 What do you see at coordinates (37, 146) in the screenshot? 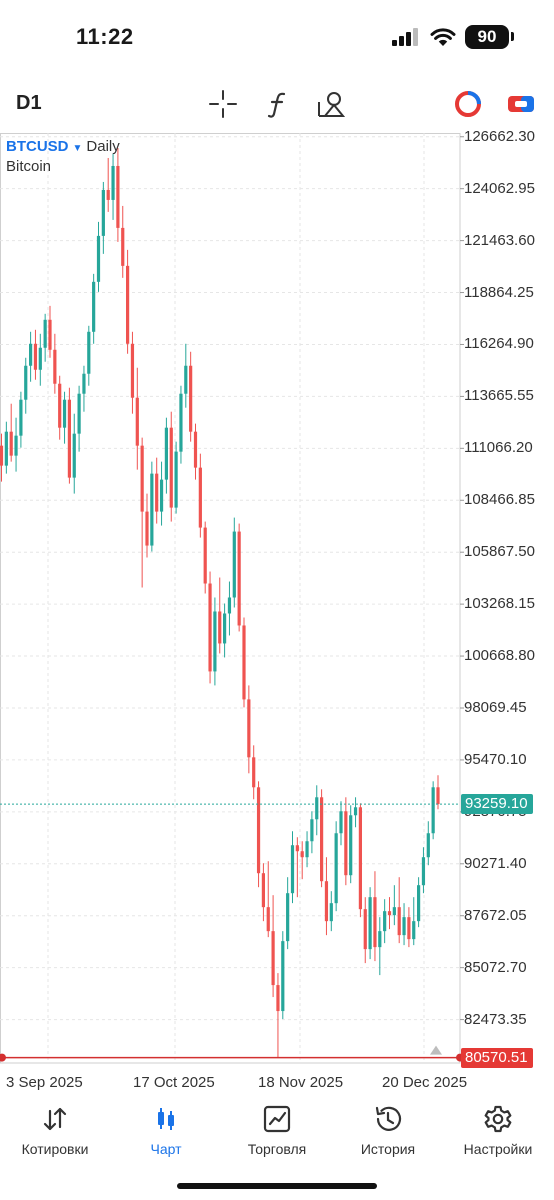
I see `symbol-name: BTCUSD` at bounding box center [37, 146].